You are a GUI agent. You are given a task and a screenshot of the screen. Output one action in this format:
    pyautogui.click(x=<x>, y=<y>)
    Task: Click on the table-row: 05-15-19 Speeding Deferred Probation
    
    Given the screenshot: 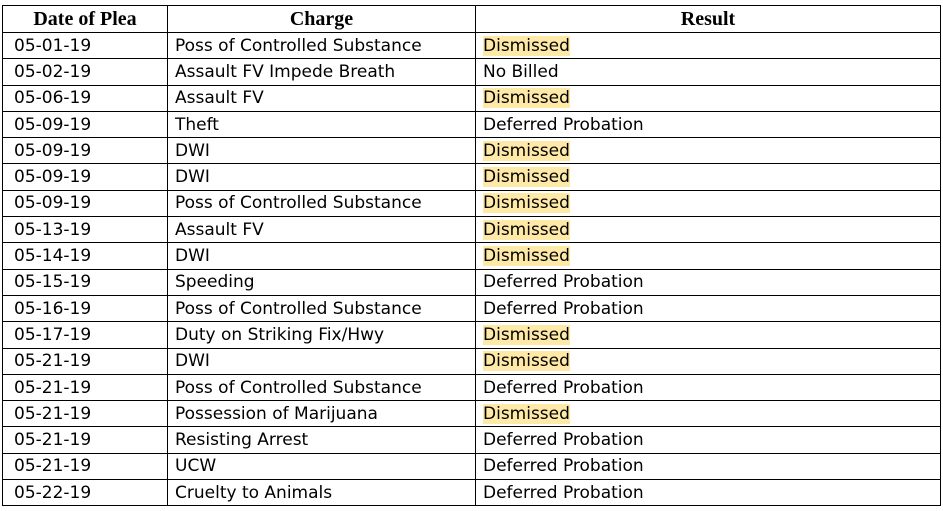 What is the action you would take?
    pyautogui.click(x=471, y=282)
    